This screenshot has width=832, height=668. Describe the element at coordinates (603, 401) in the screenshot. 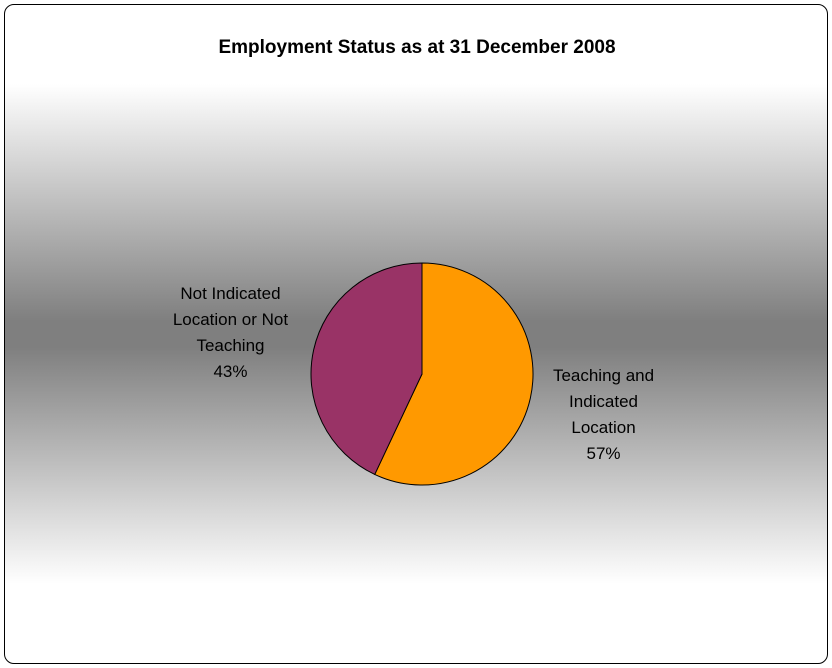

I see `category-label: Teaching and Indicated Location` at that location.